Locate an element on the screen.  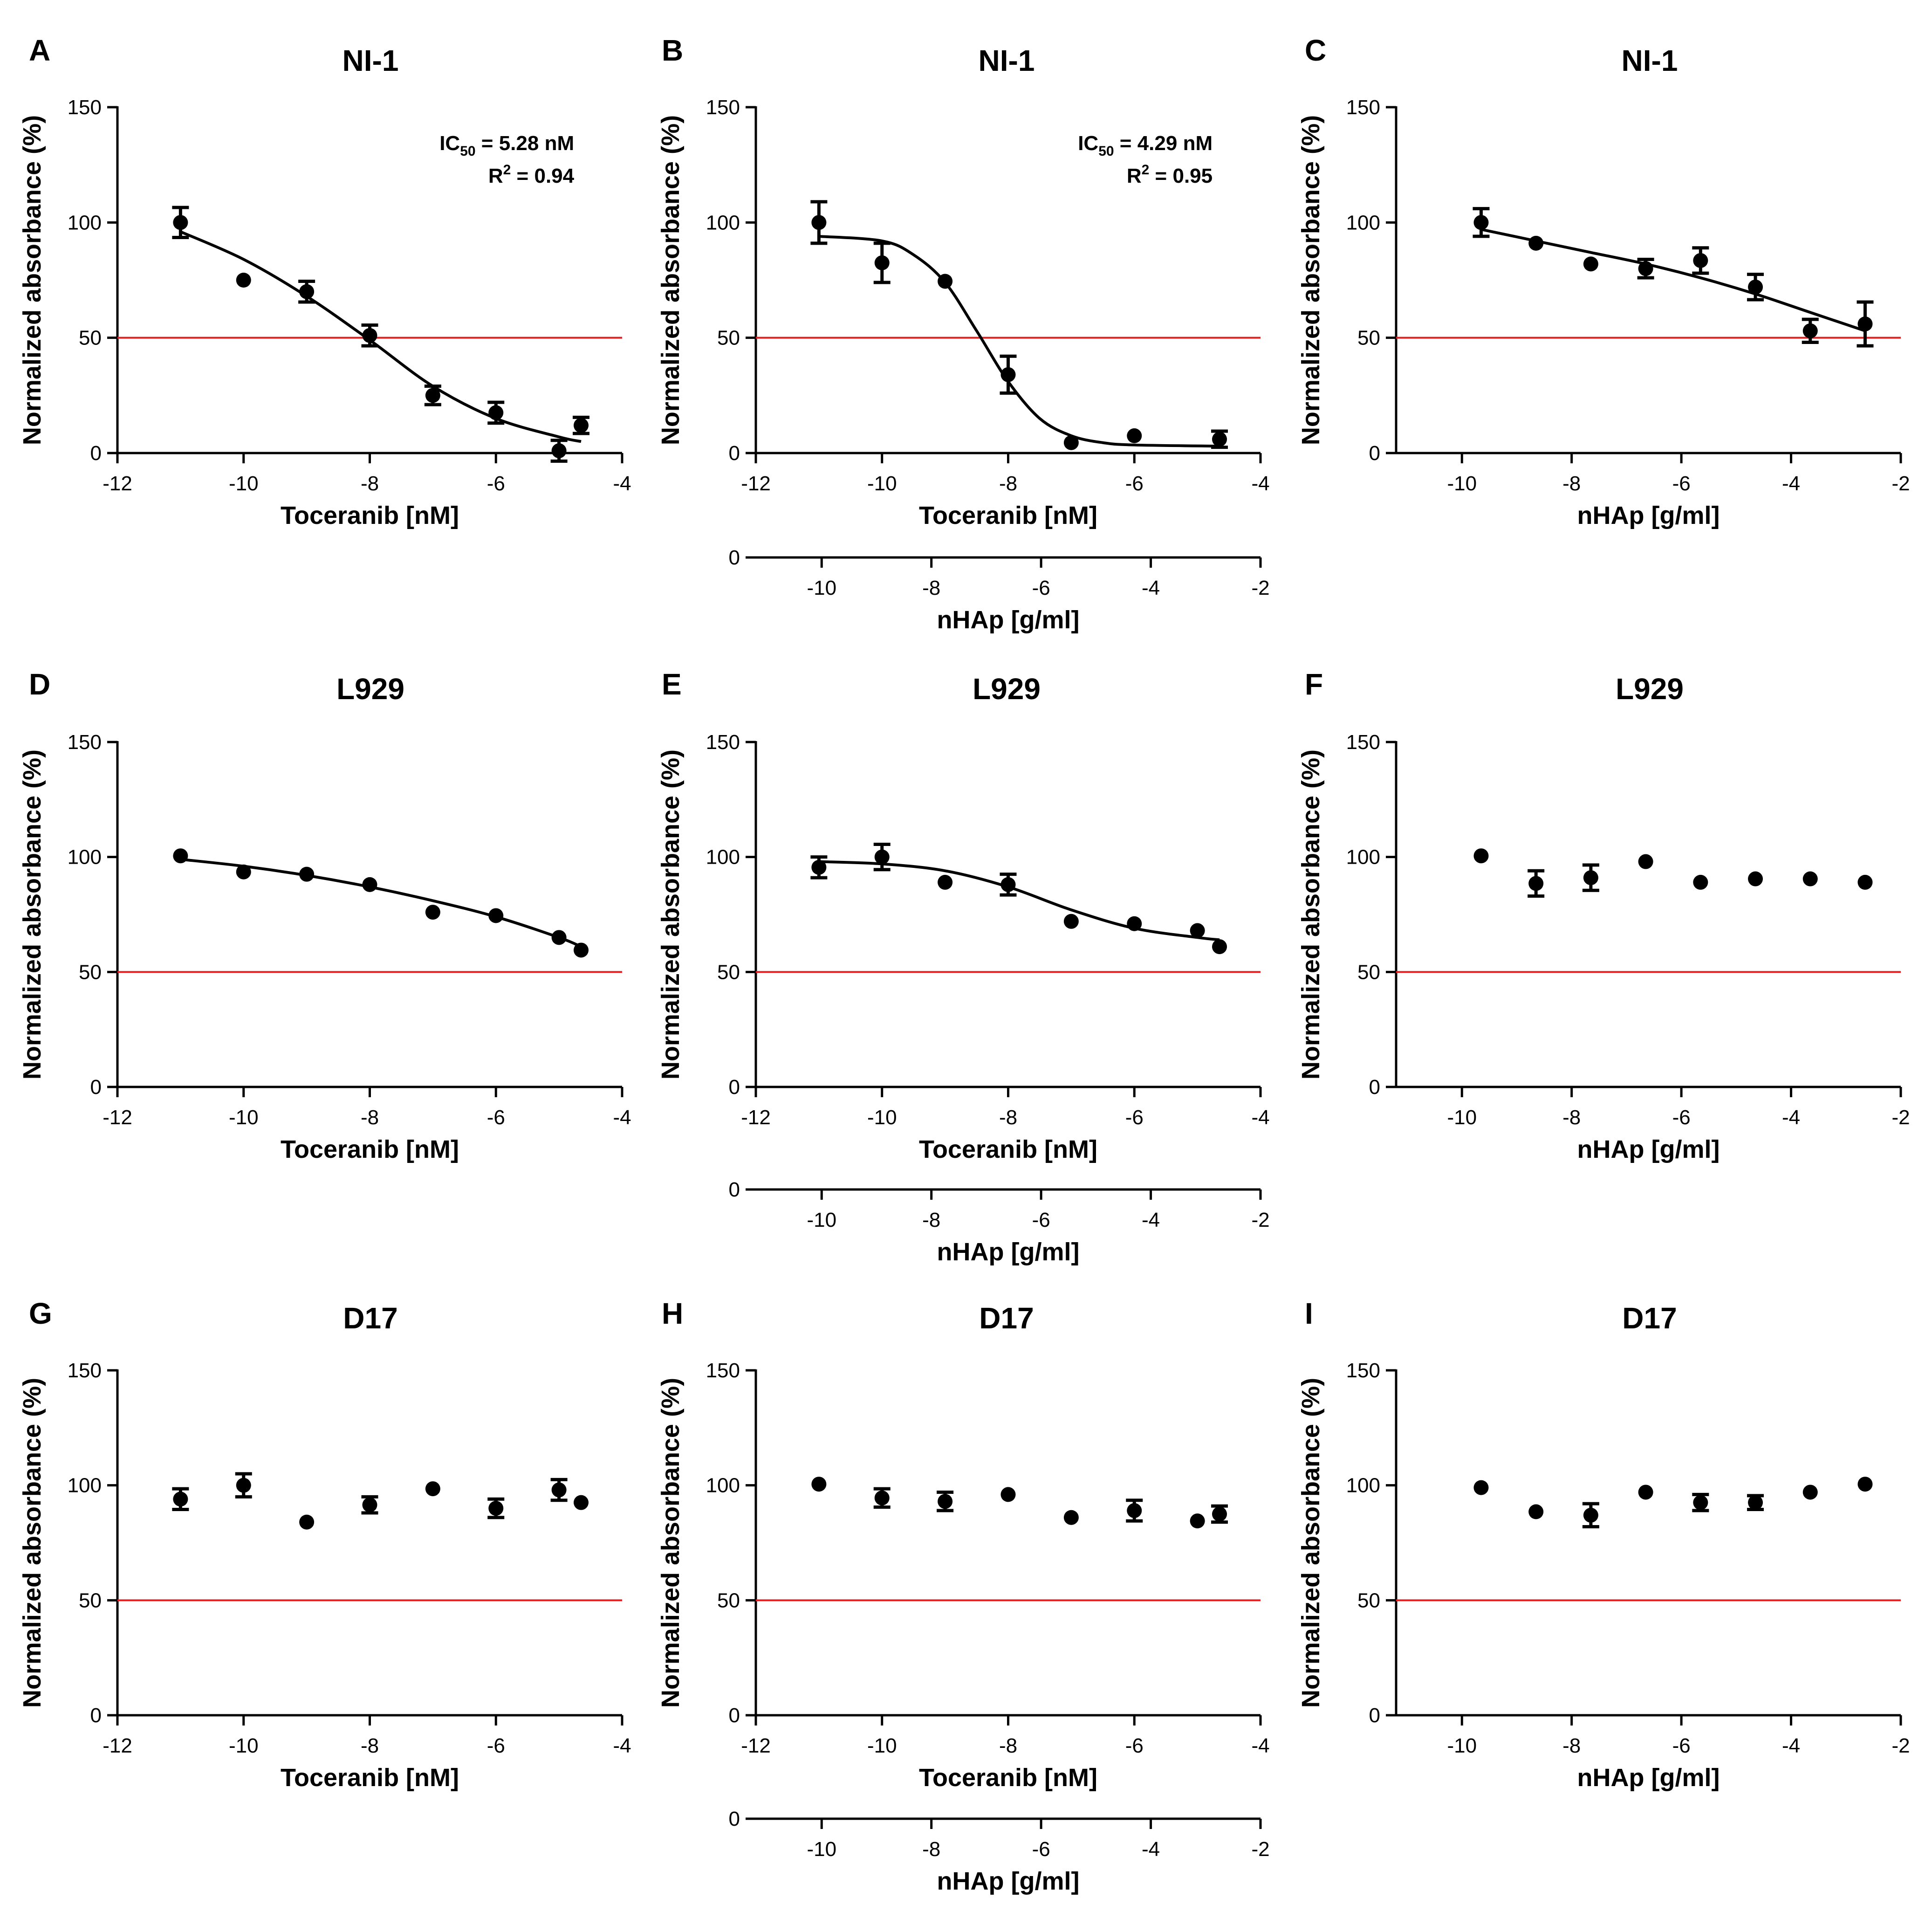
panel-letter: A is located at coordinates (39, 50).